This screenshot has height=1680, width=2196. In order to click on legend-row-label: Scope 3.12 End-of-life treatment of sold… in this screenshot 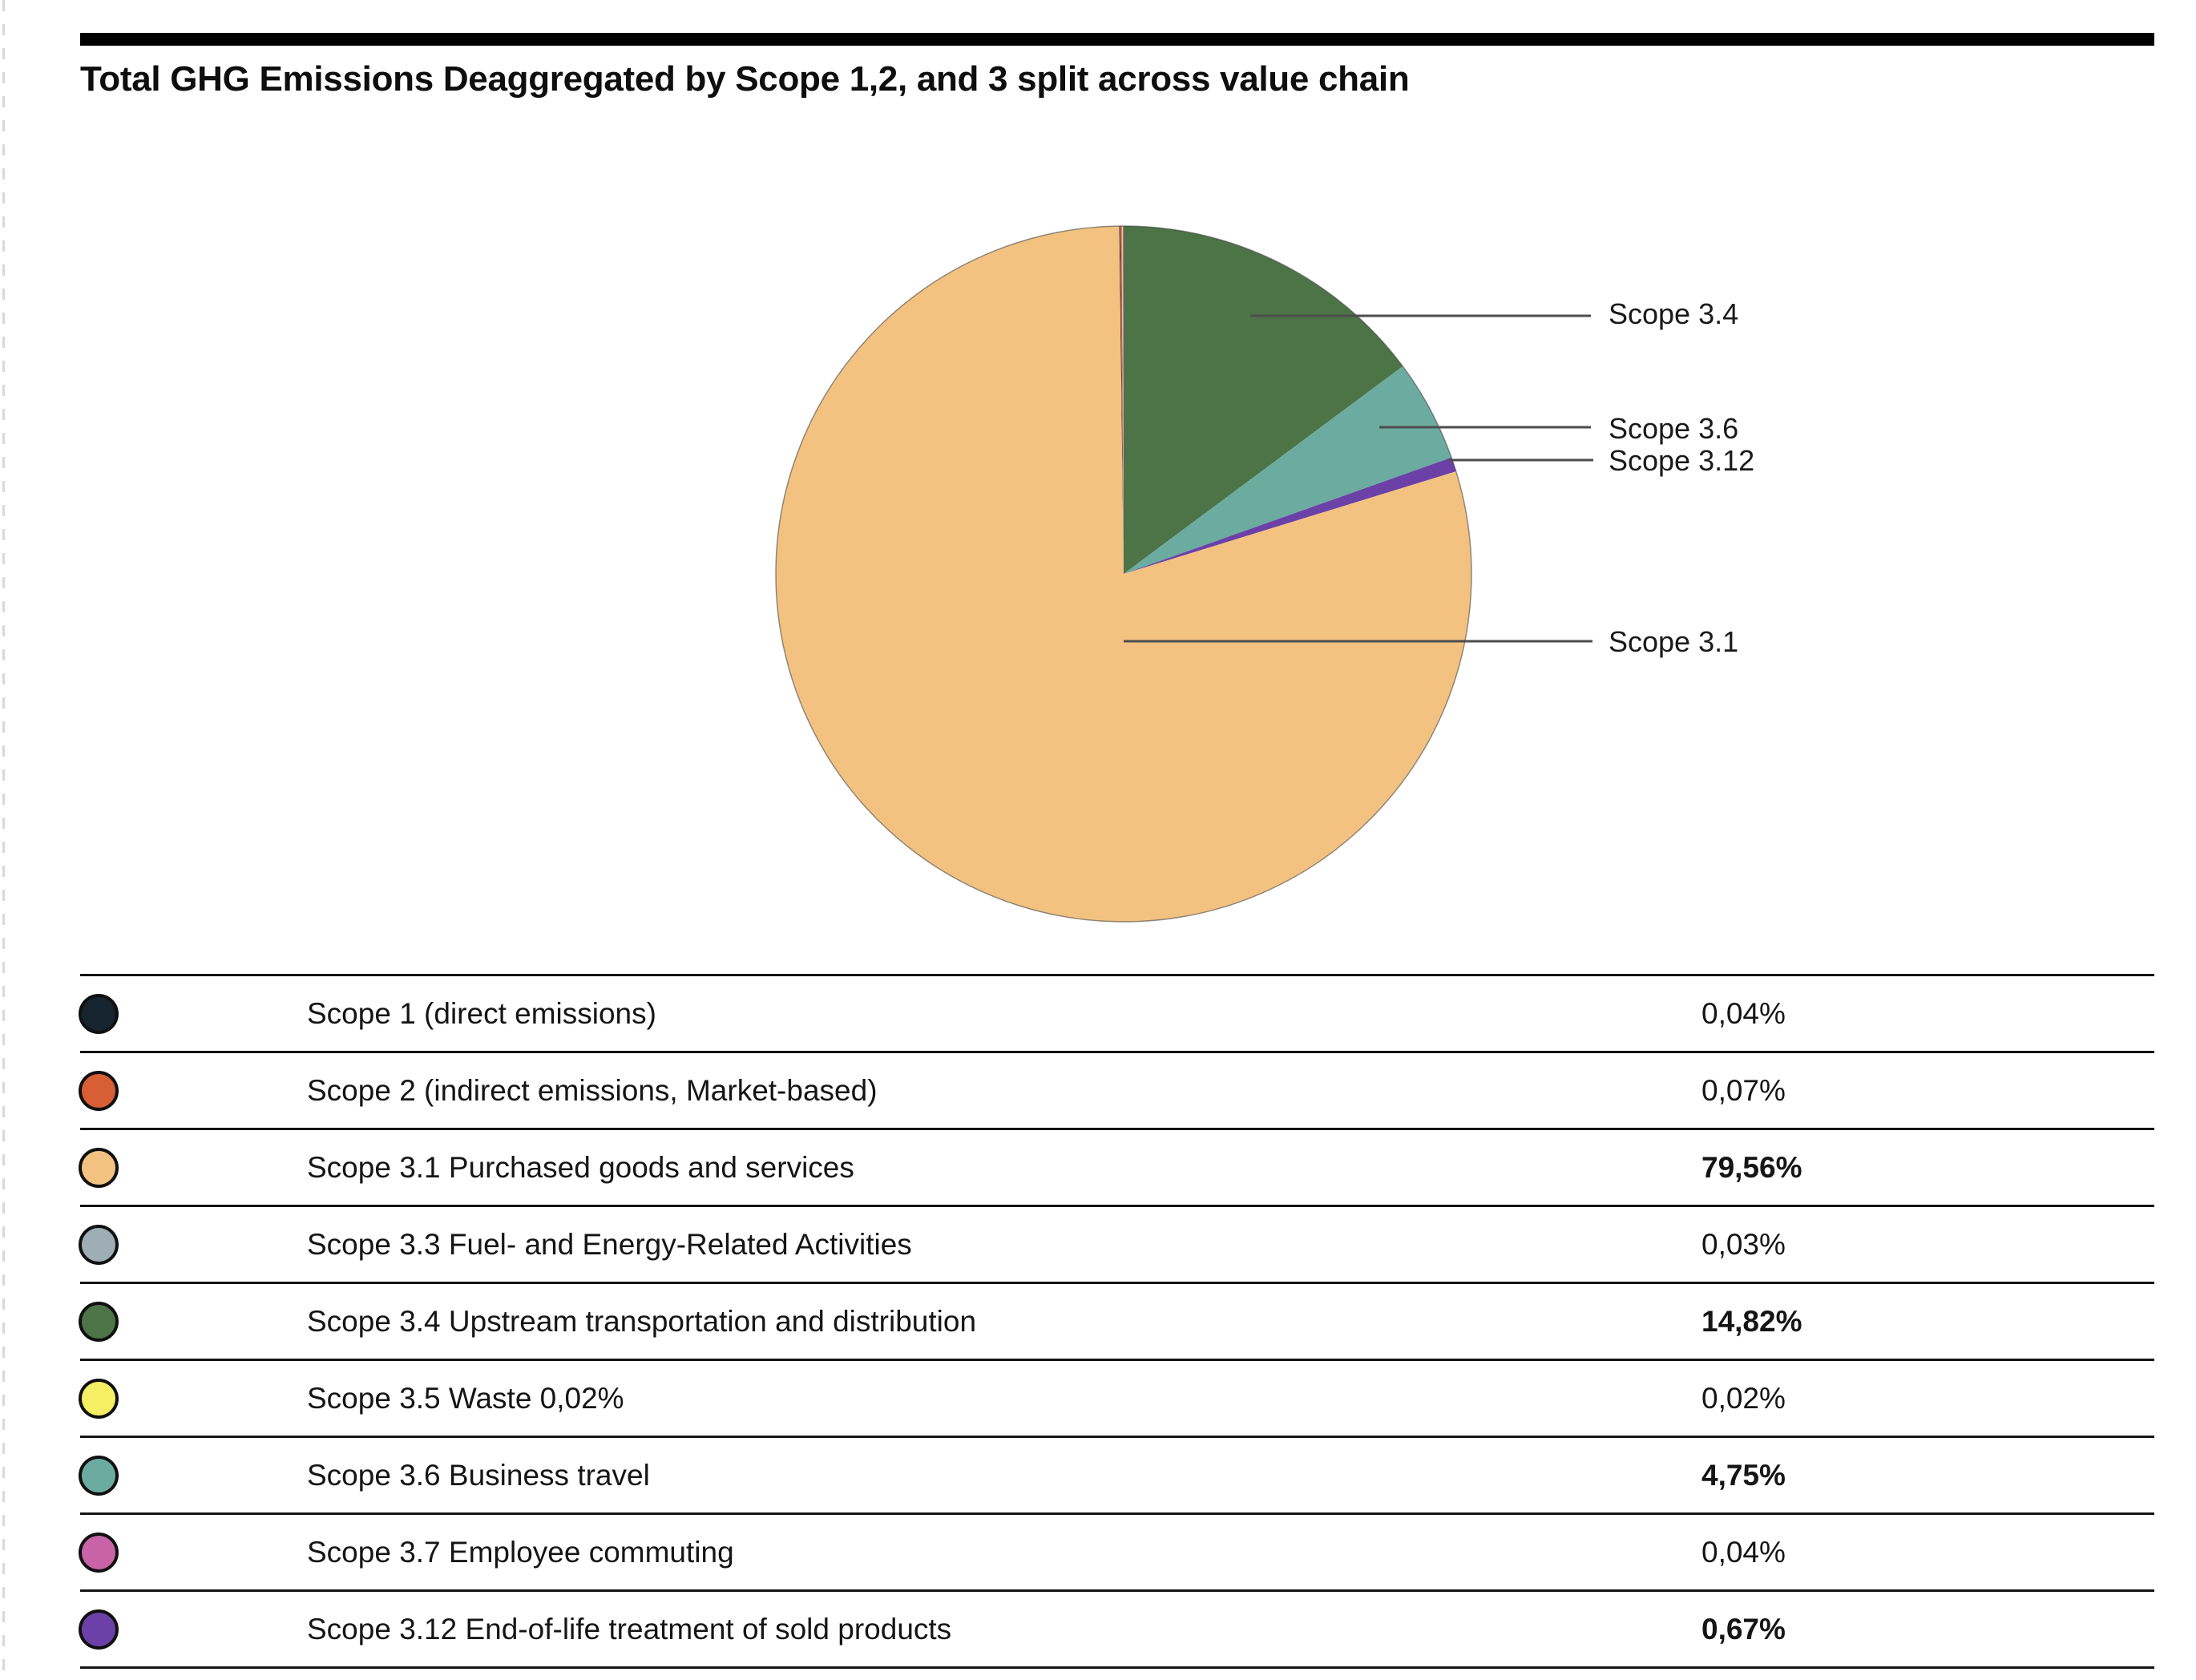, I will do `click(629, 1629)`.